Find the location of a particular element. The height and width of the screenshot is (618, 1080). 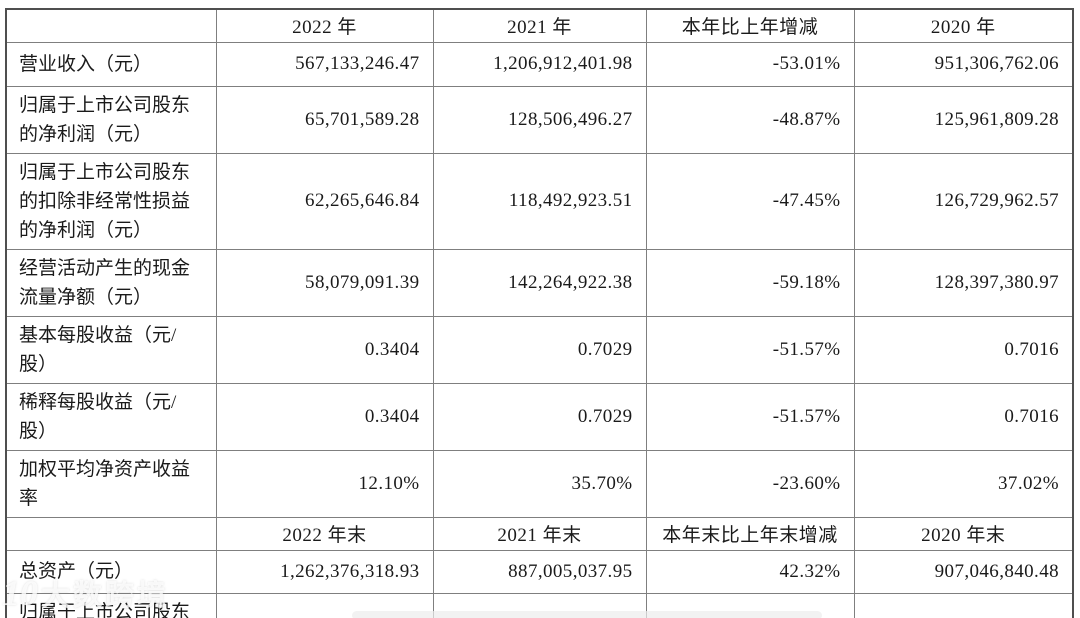

row-label: 基本每股收益（元/股） is located at coordinates (111, 349).